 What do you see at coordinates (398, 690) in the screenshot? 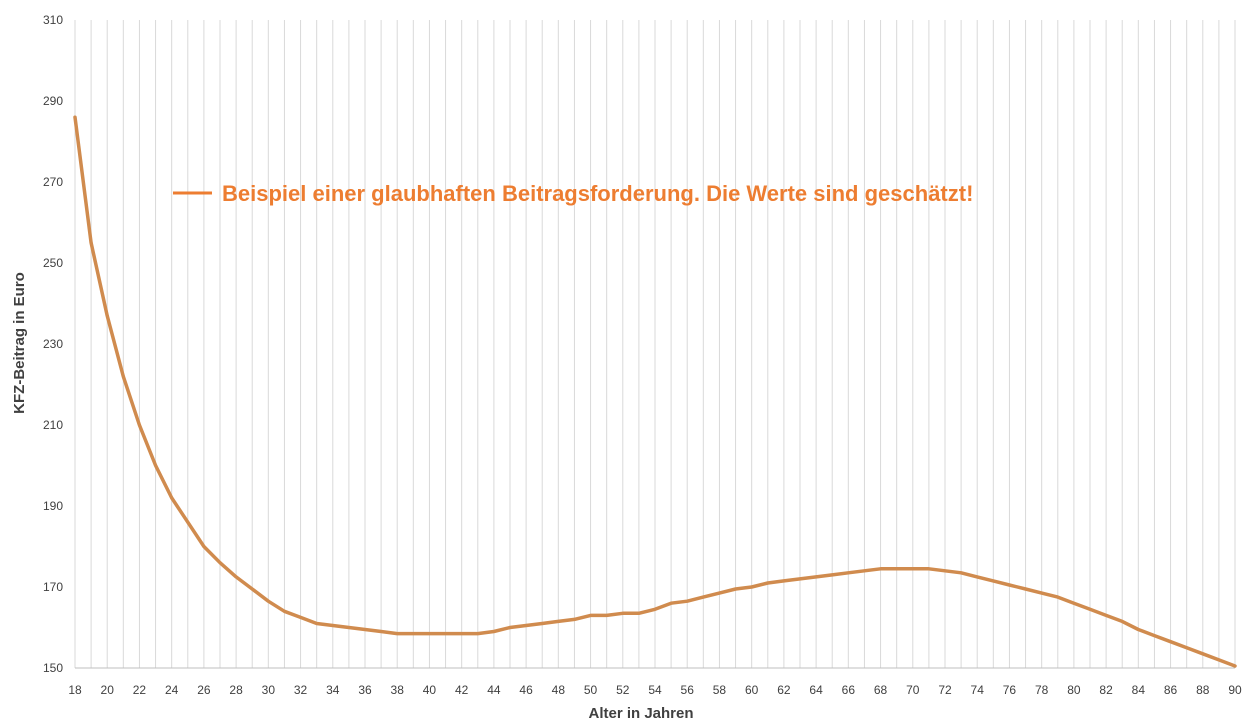
I see `x-tick-label: 38` at bounding box center [398, 690].